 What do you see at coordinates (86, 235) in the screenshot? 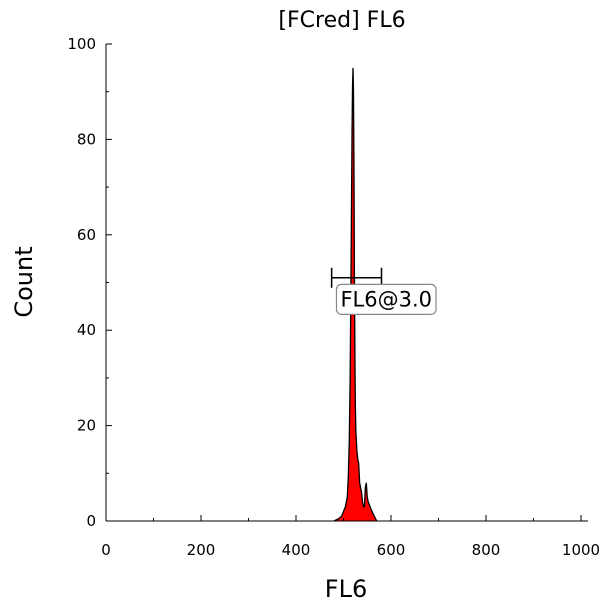
I see `y-tick-label: 60` at bounding box center [86, 235].